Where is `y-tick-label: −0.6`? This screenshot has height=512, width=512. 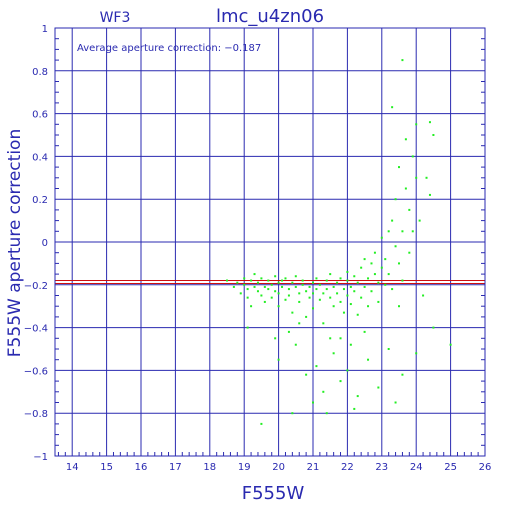
y-tick-label: −0.6 is located at coordinates (36, 371).